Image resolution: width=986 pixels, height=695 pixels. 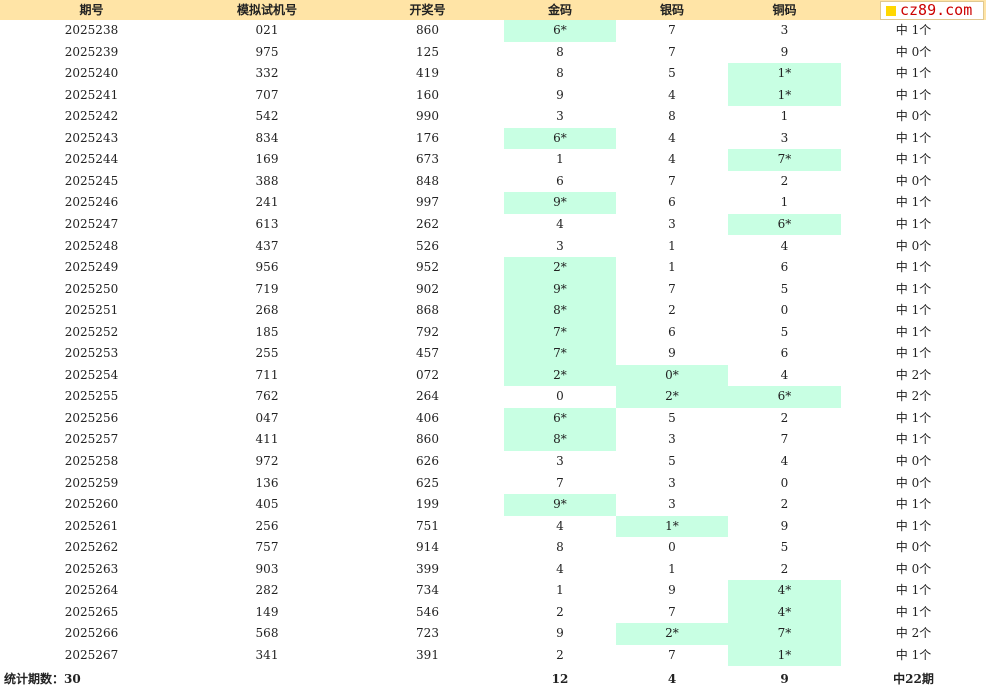 I want to click on table-row: 2025241 707 160 9 4 1* 中 1个, so click(x=493, y=95).